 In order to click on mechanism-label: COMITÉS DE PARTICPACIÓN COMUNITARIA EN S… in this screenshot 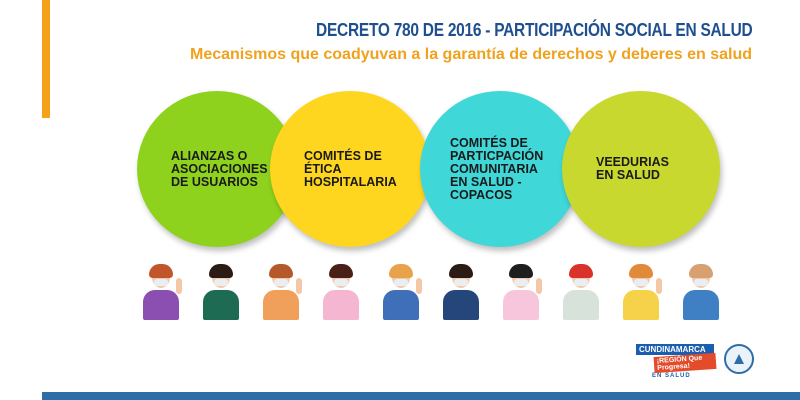, I will do `click(497, 168)`.